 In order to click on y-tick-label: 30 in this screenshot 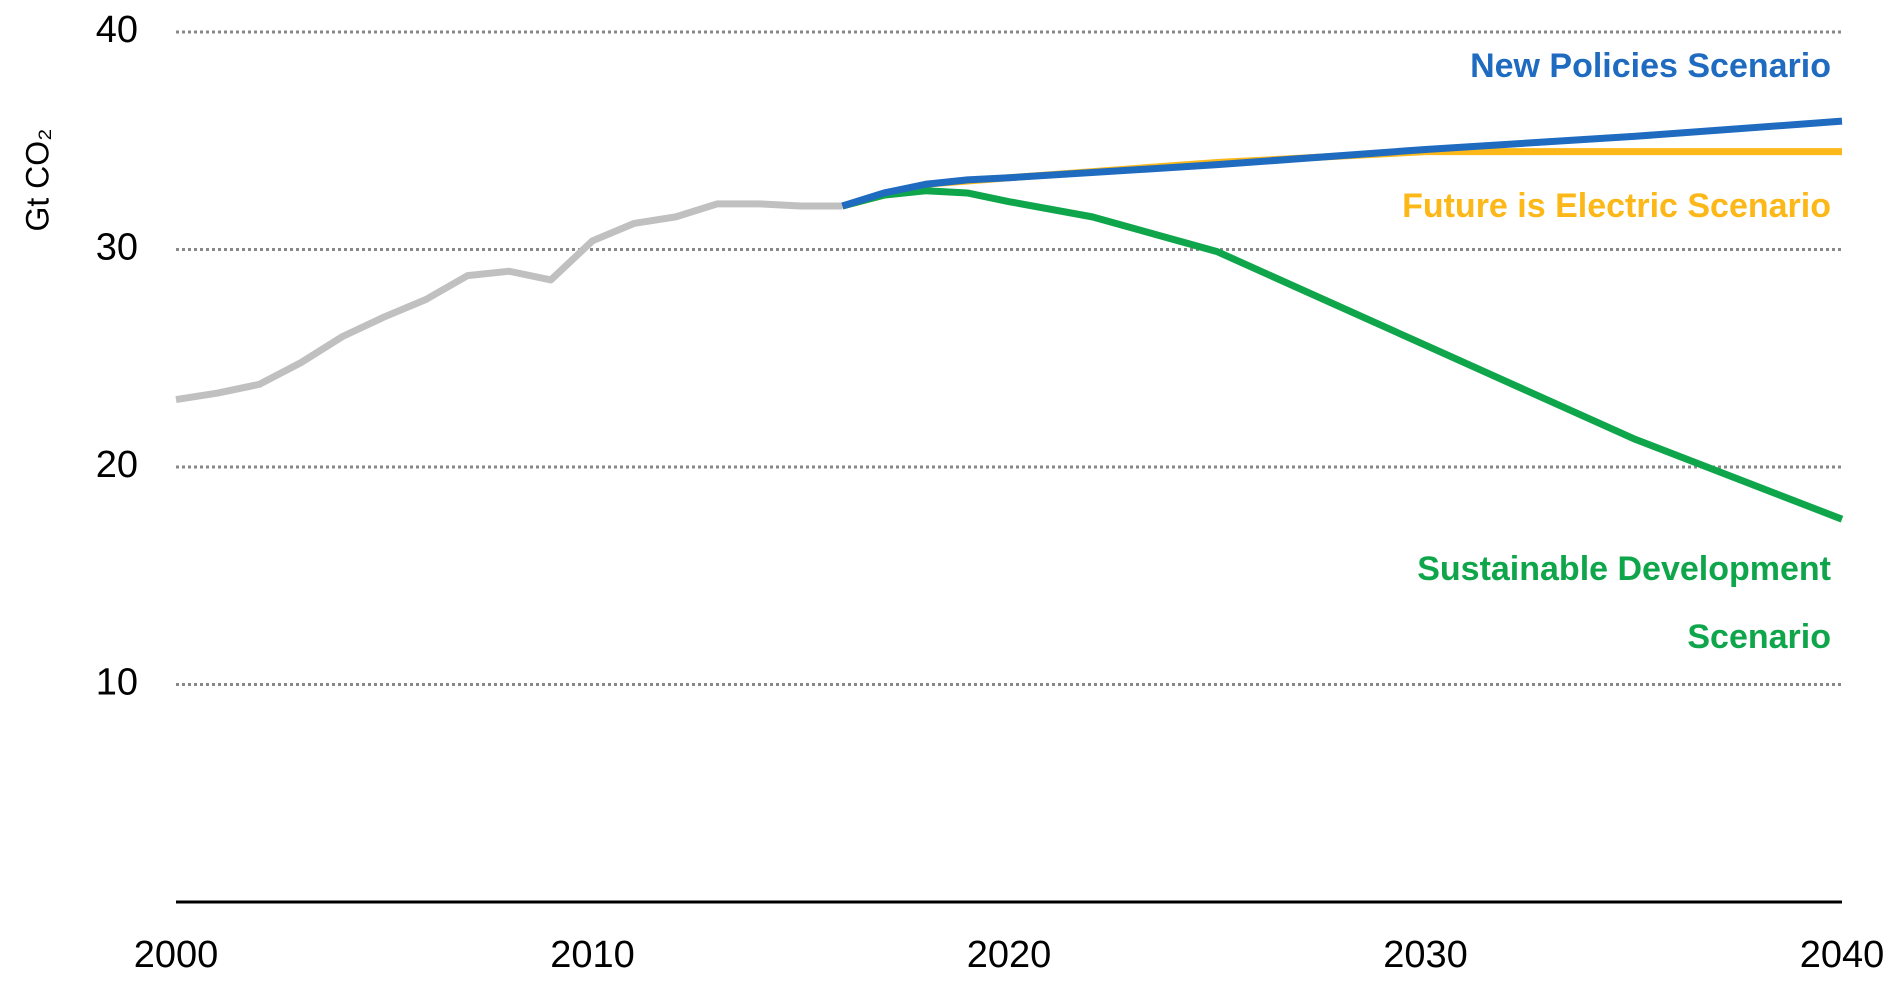, I will do `click(117, 248)`.